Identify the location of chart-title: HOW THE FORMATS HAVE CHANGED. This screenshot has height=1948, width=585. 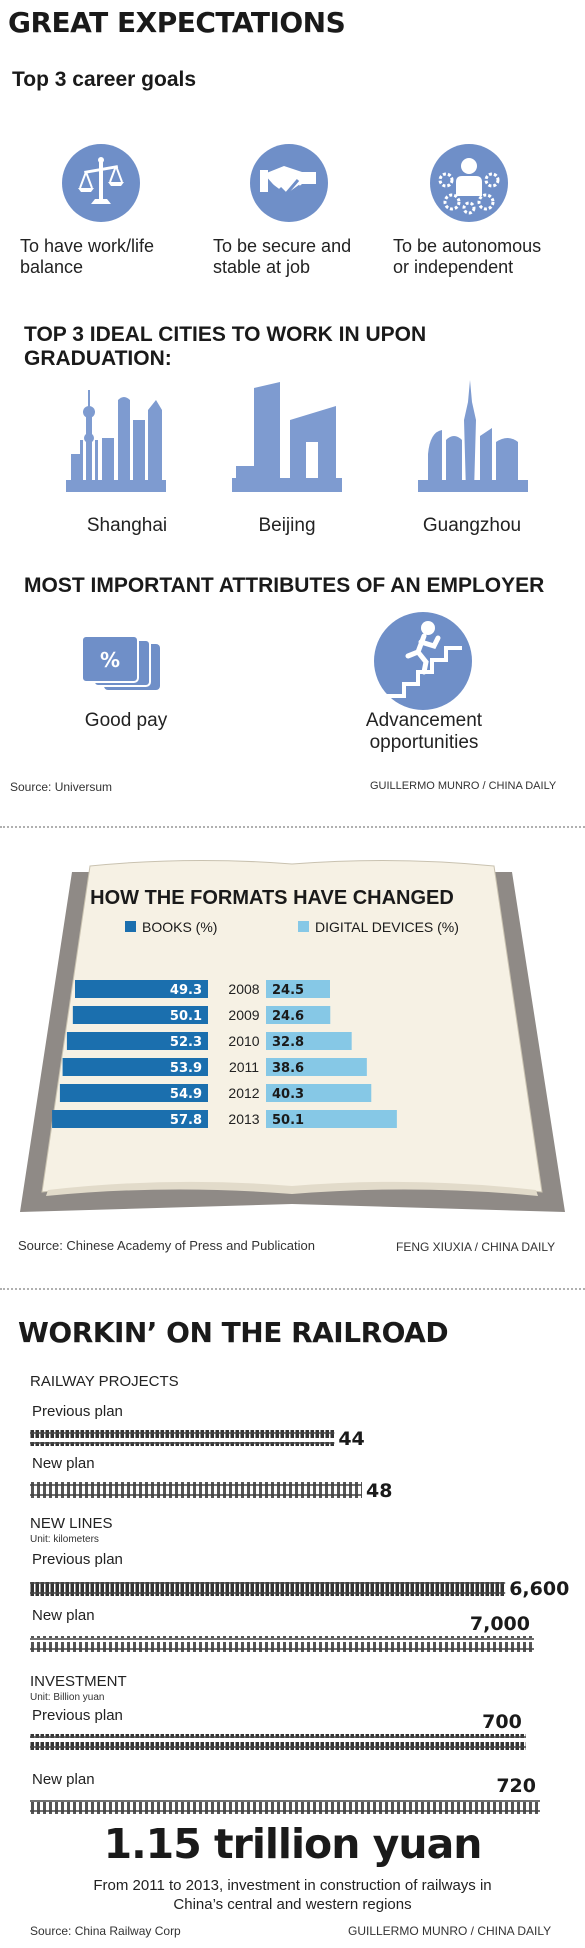
(272, 898).